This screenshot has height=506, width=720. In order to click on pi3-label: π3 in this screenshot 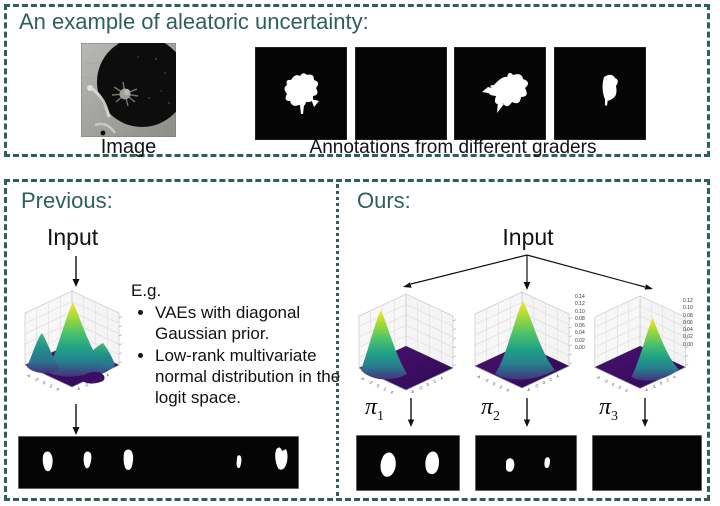, I will do `click(609, 409)`.